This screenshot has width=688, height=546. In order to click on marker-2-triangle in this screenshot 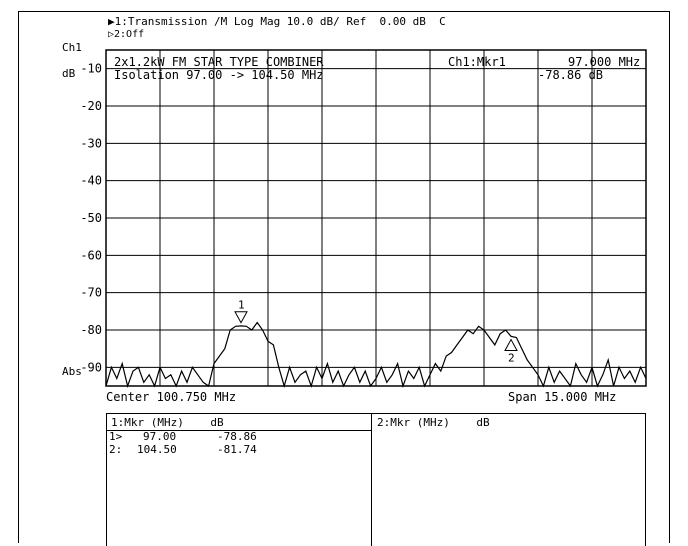, I will do `click(511, 344)`.